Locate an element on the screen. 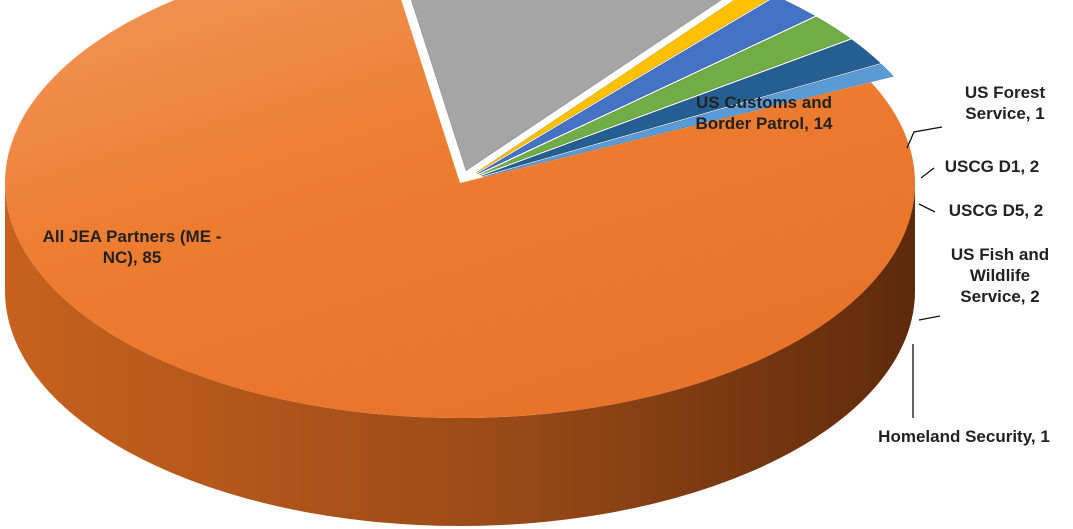 The height and width of the screenshot is (529, 1073). data-label-us-fish-and-wildlife-service: US Fish and Wildlife Service, 2 is located at coordinates (1000, 275).